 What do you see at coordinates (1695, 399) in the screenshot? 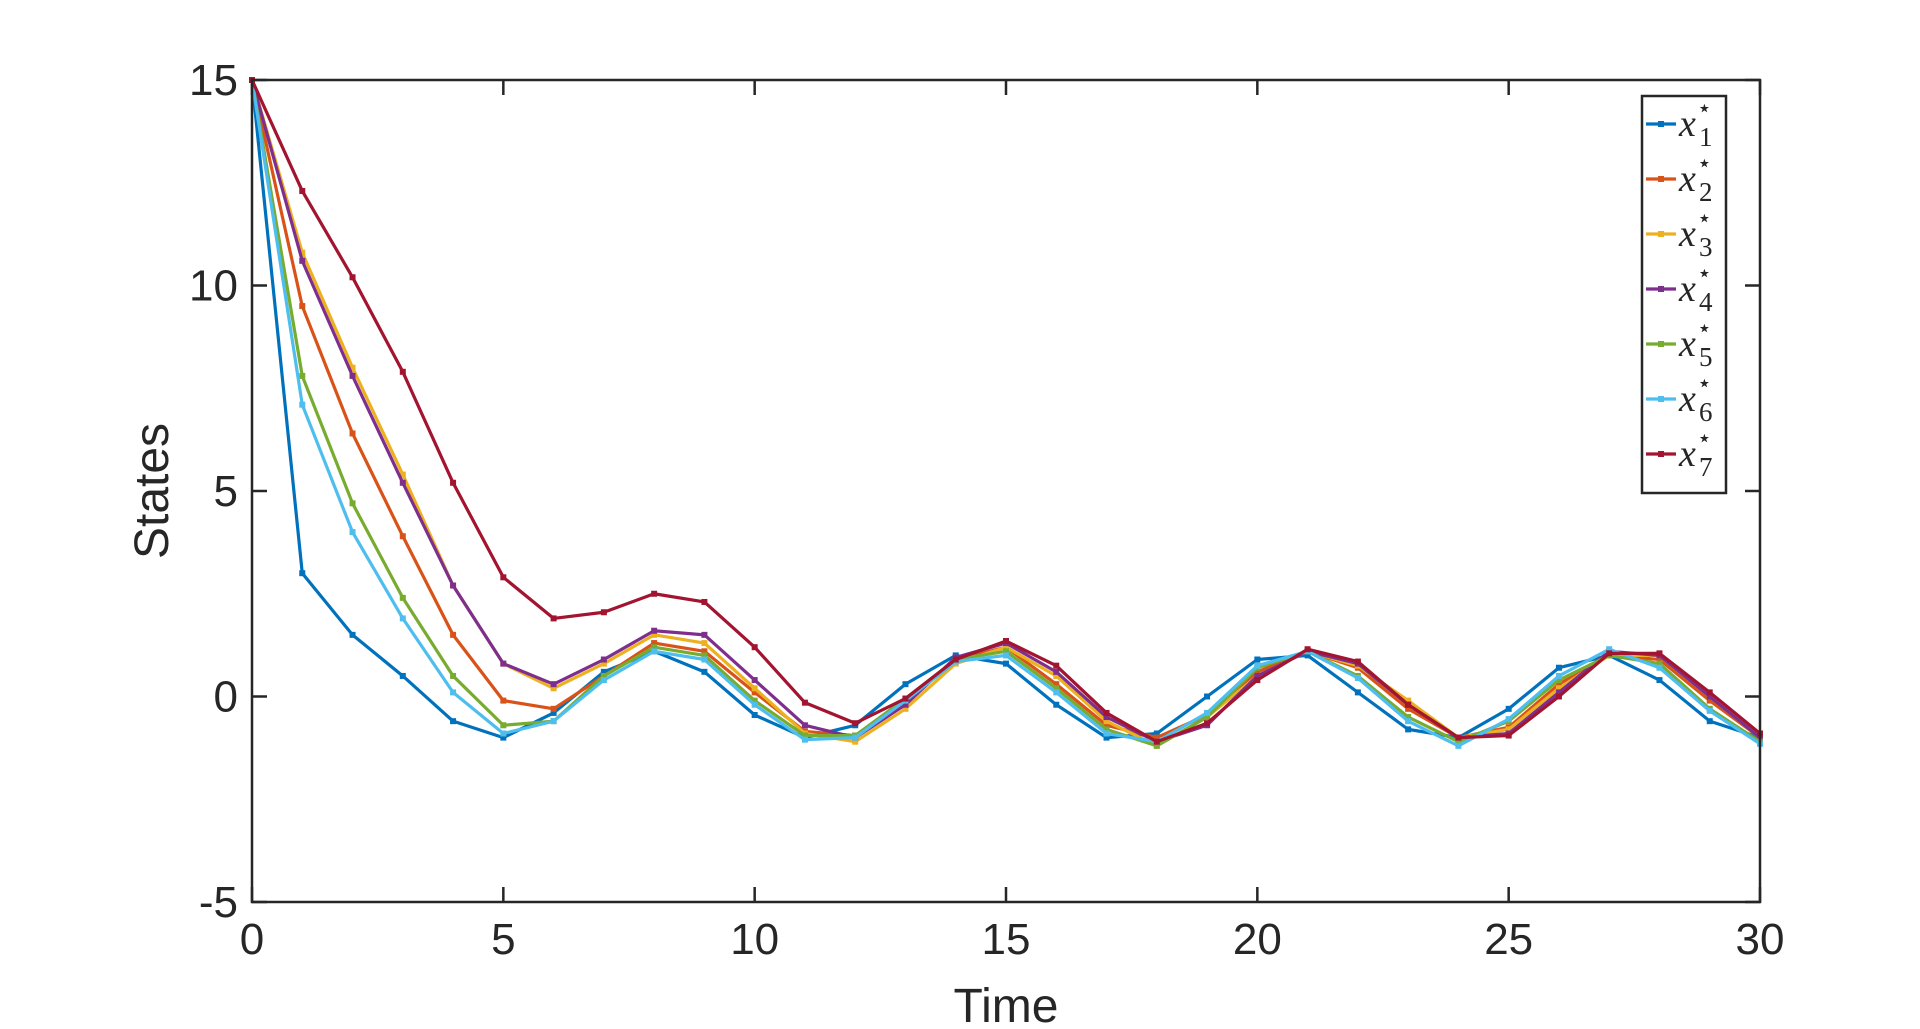
I see `legend-label: x⋆ 6` at bounding box center [1695, 399].